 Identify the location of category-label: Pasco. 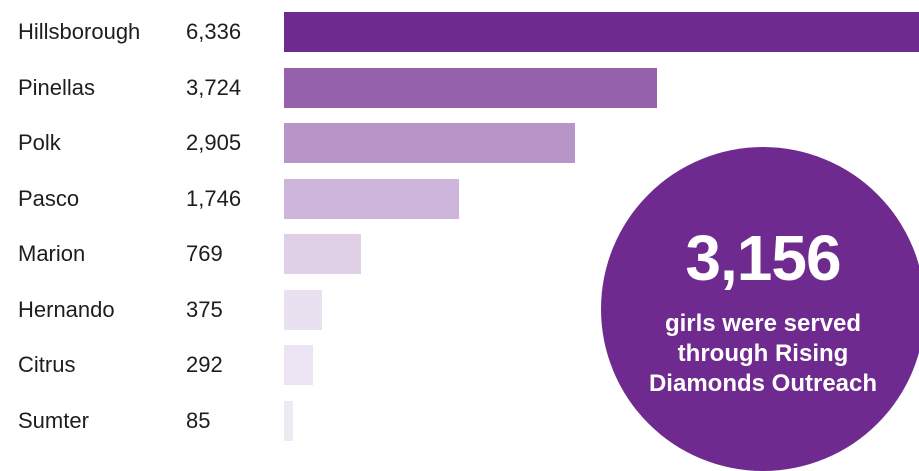
(49, 198).